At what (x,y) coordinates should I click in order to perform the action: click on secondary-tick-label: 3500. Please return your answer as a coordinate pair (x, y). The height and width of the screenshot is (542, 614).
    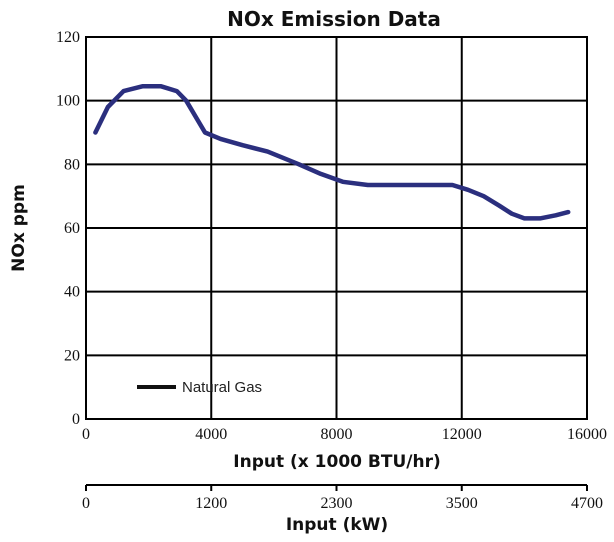
    Looking at the image, I should click on (462, 503).